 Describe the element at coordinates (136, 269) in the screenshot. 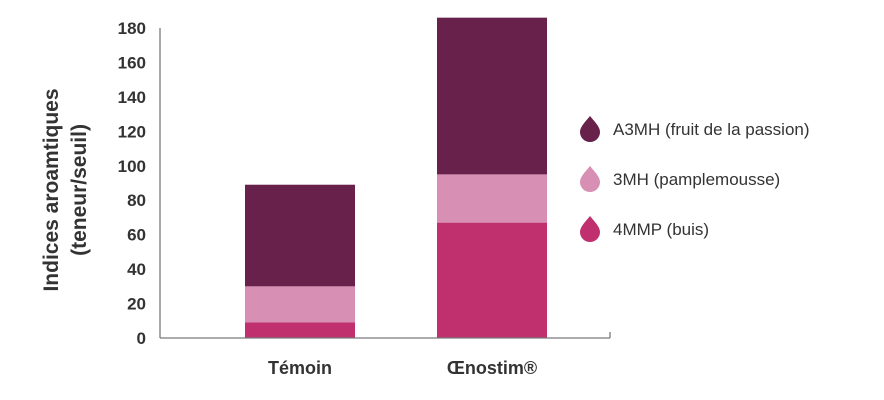

I see `y-tick-label: 40` at that location.